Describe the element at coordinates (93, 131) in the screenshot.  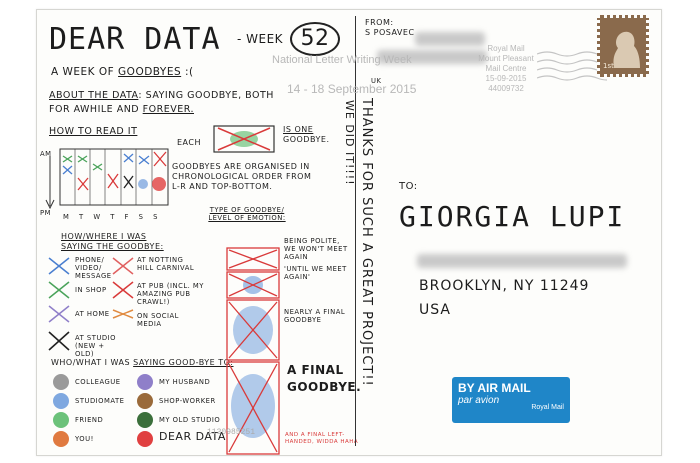
I see `how-to-read-label: HOW TO READ IT` at that location.